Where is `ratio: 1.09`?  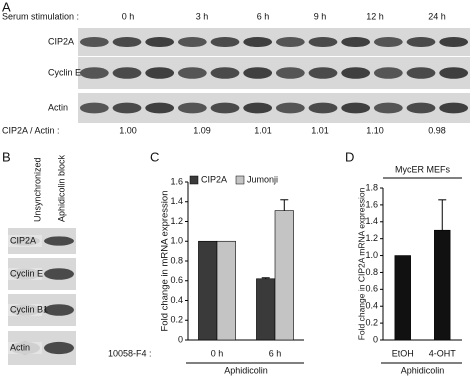 ratio: 1.09 is located at coordinates (202, 130).